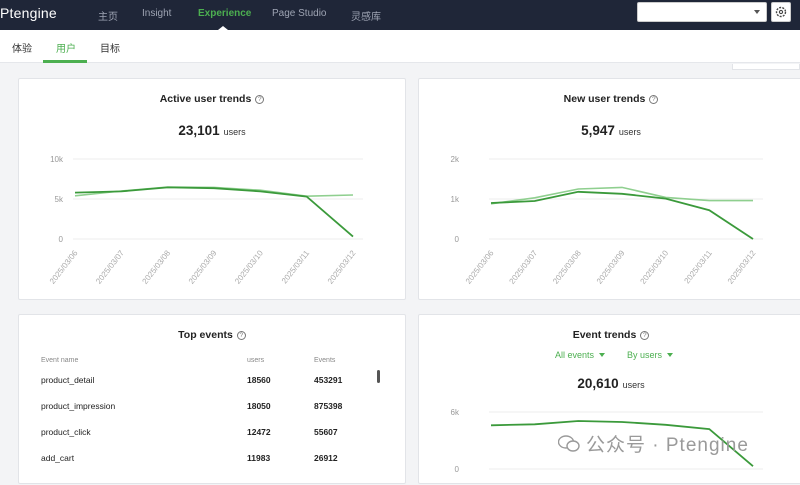 The height and width of the screenshot is (485, 800). Describe the element at coordinates (22, 49) in the screenshot. I see `tab-experience: 体验` at that location.